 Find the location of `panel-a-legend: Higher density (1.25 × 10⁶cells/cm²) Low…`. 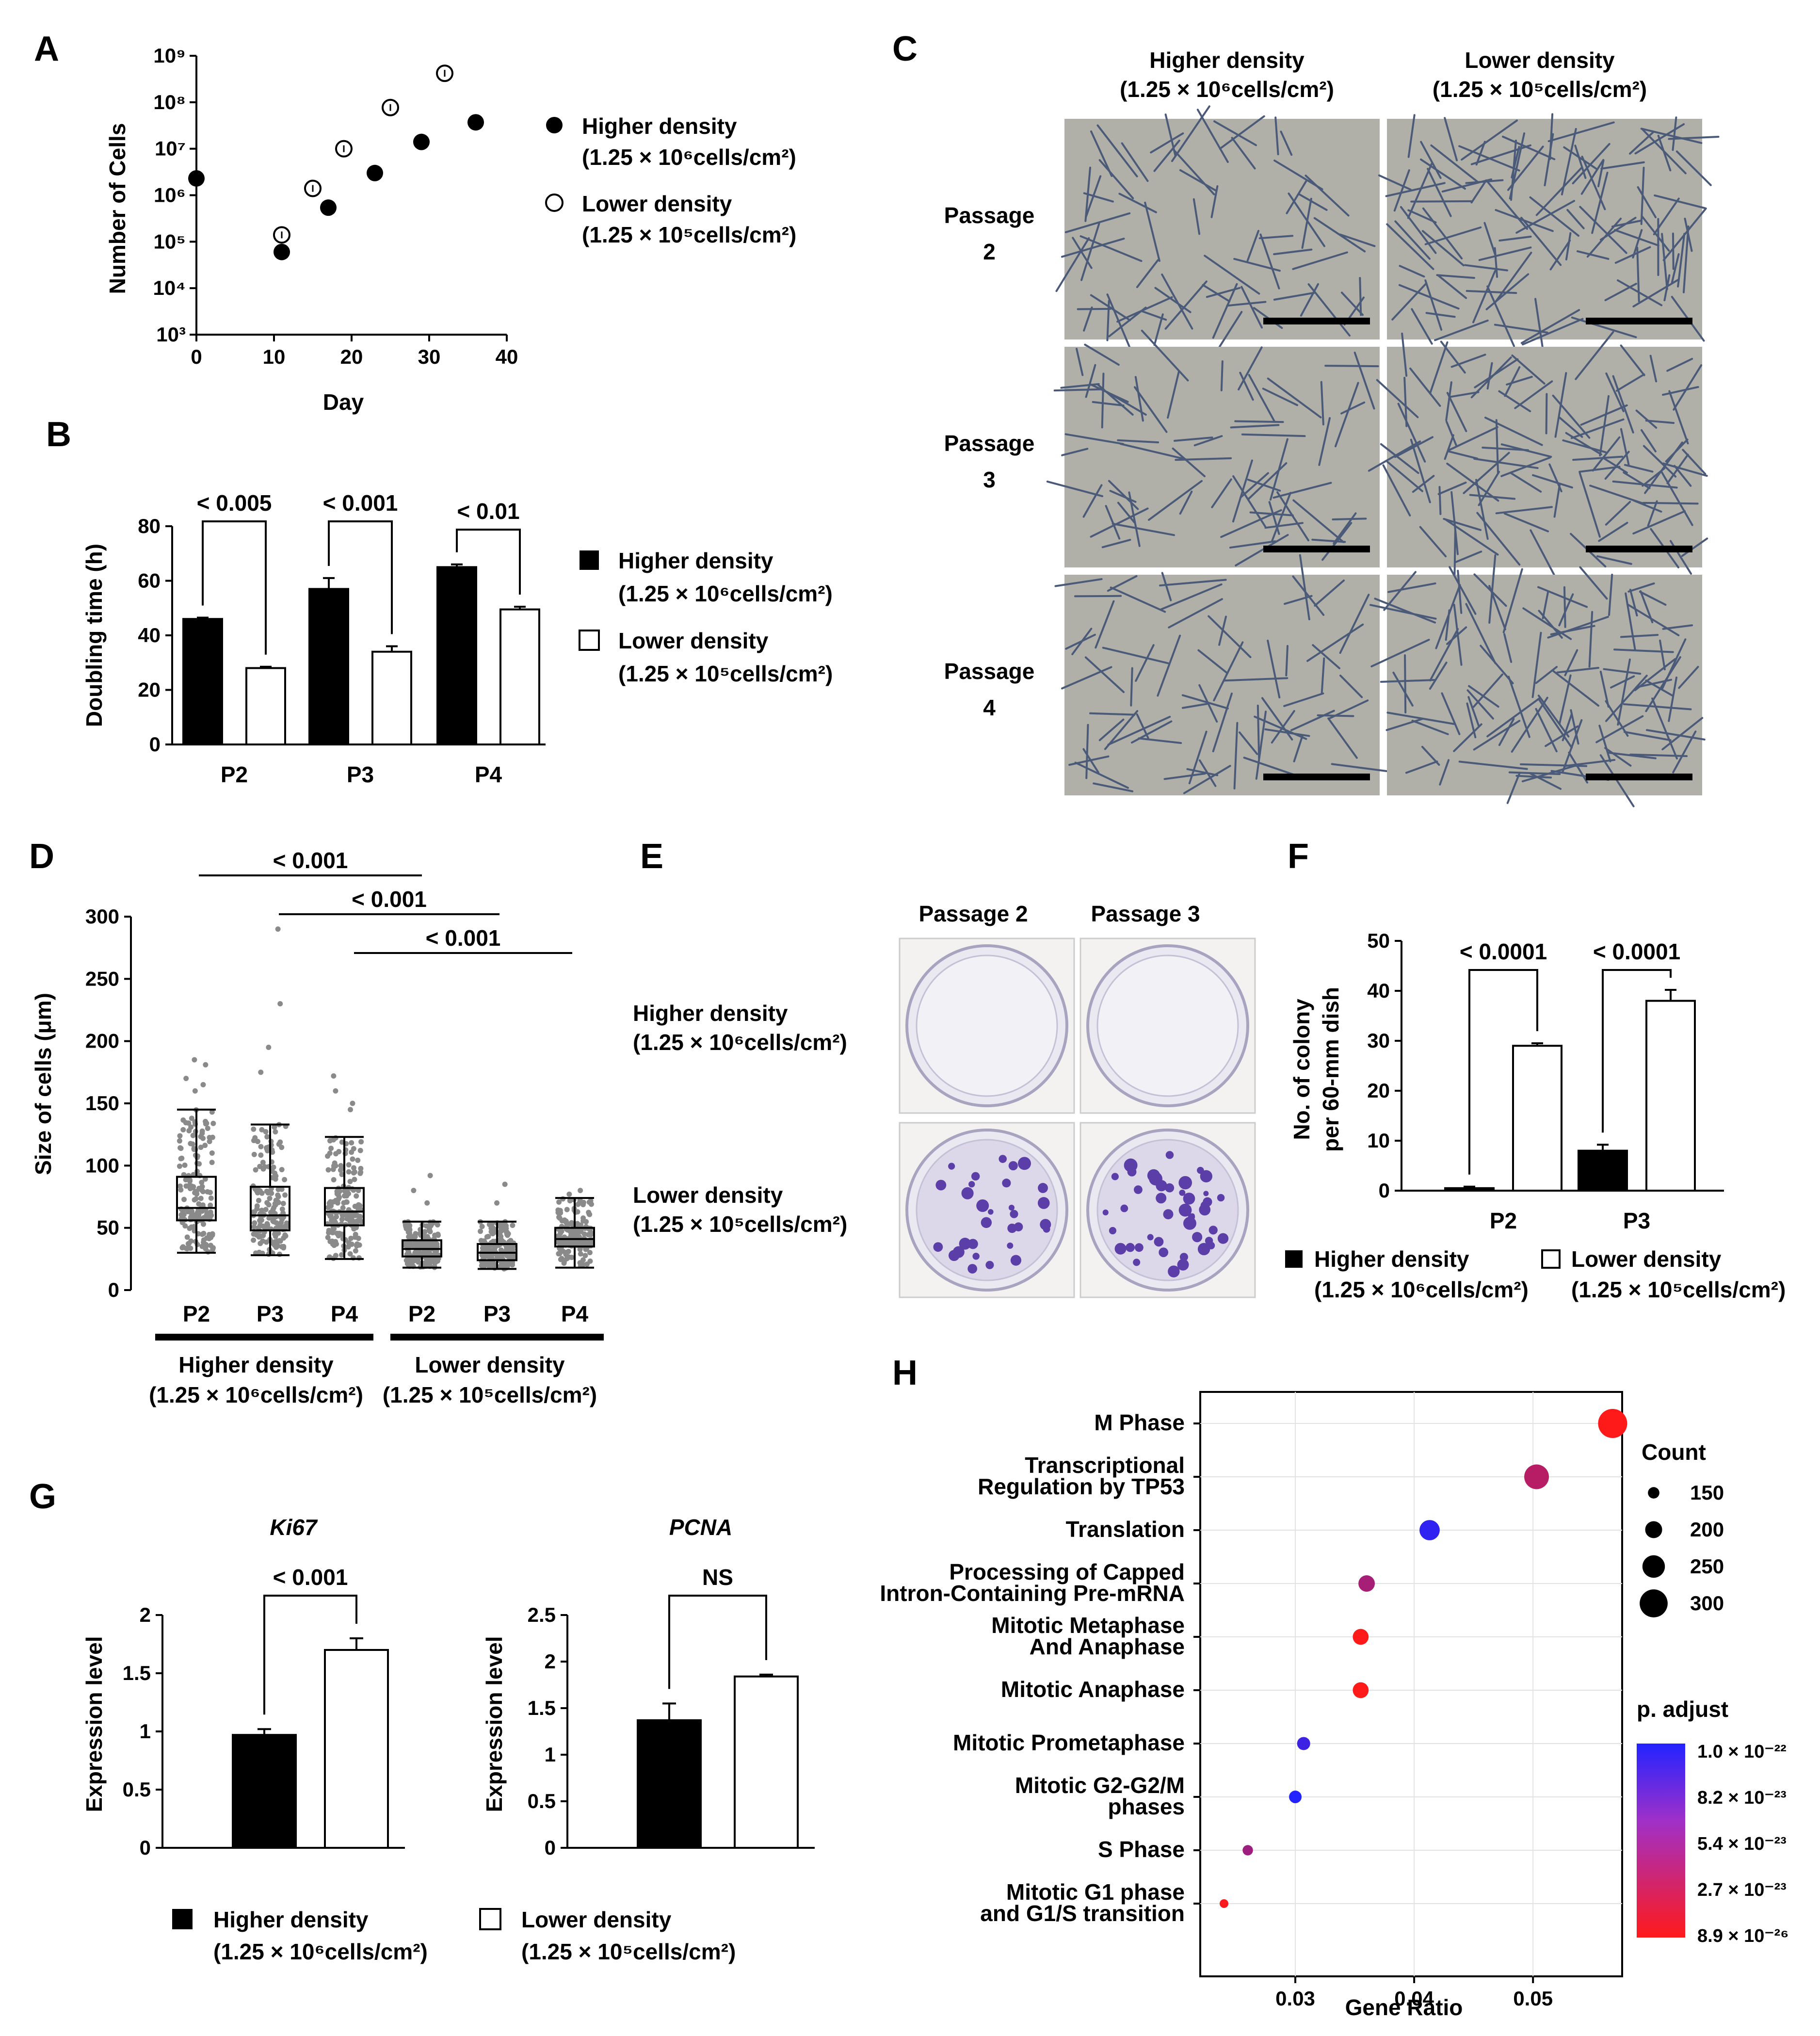

panel-a-legend: Higher density (1.25 × 10⁶cells/cm²) Low… is located at coordinates (670, 180).